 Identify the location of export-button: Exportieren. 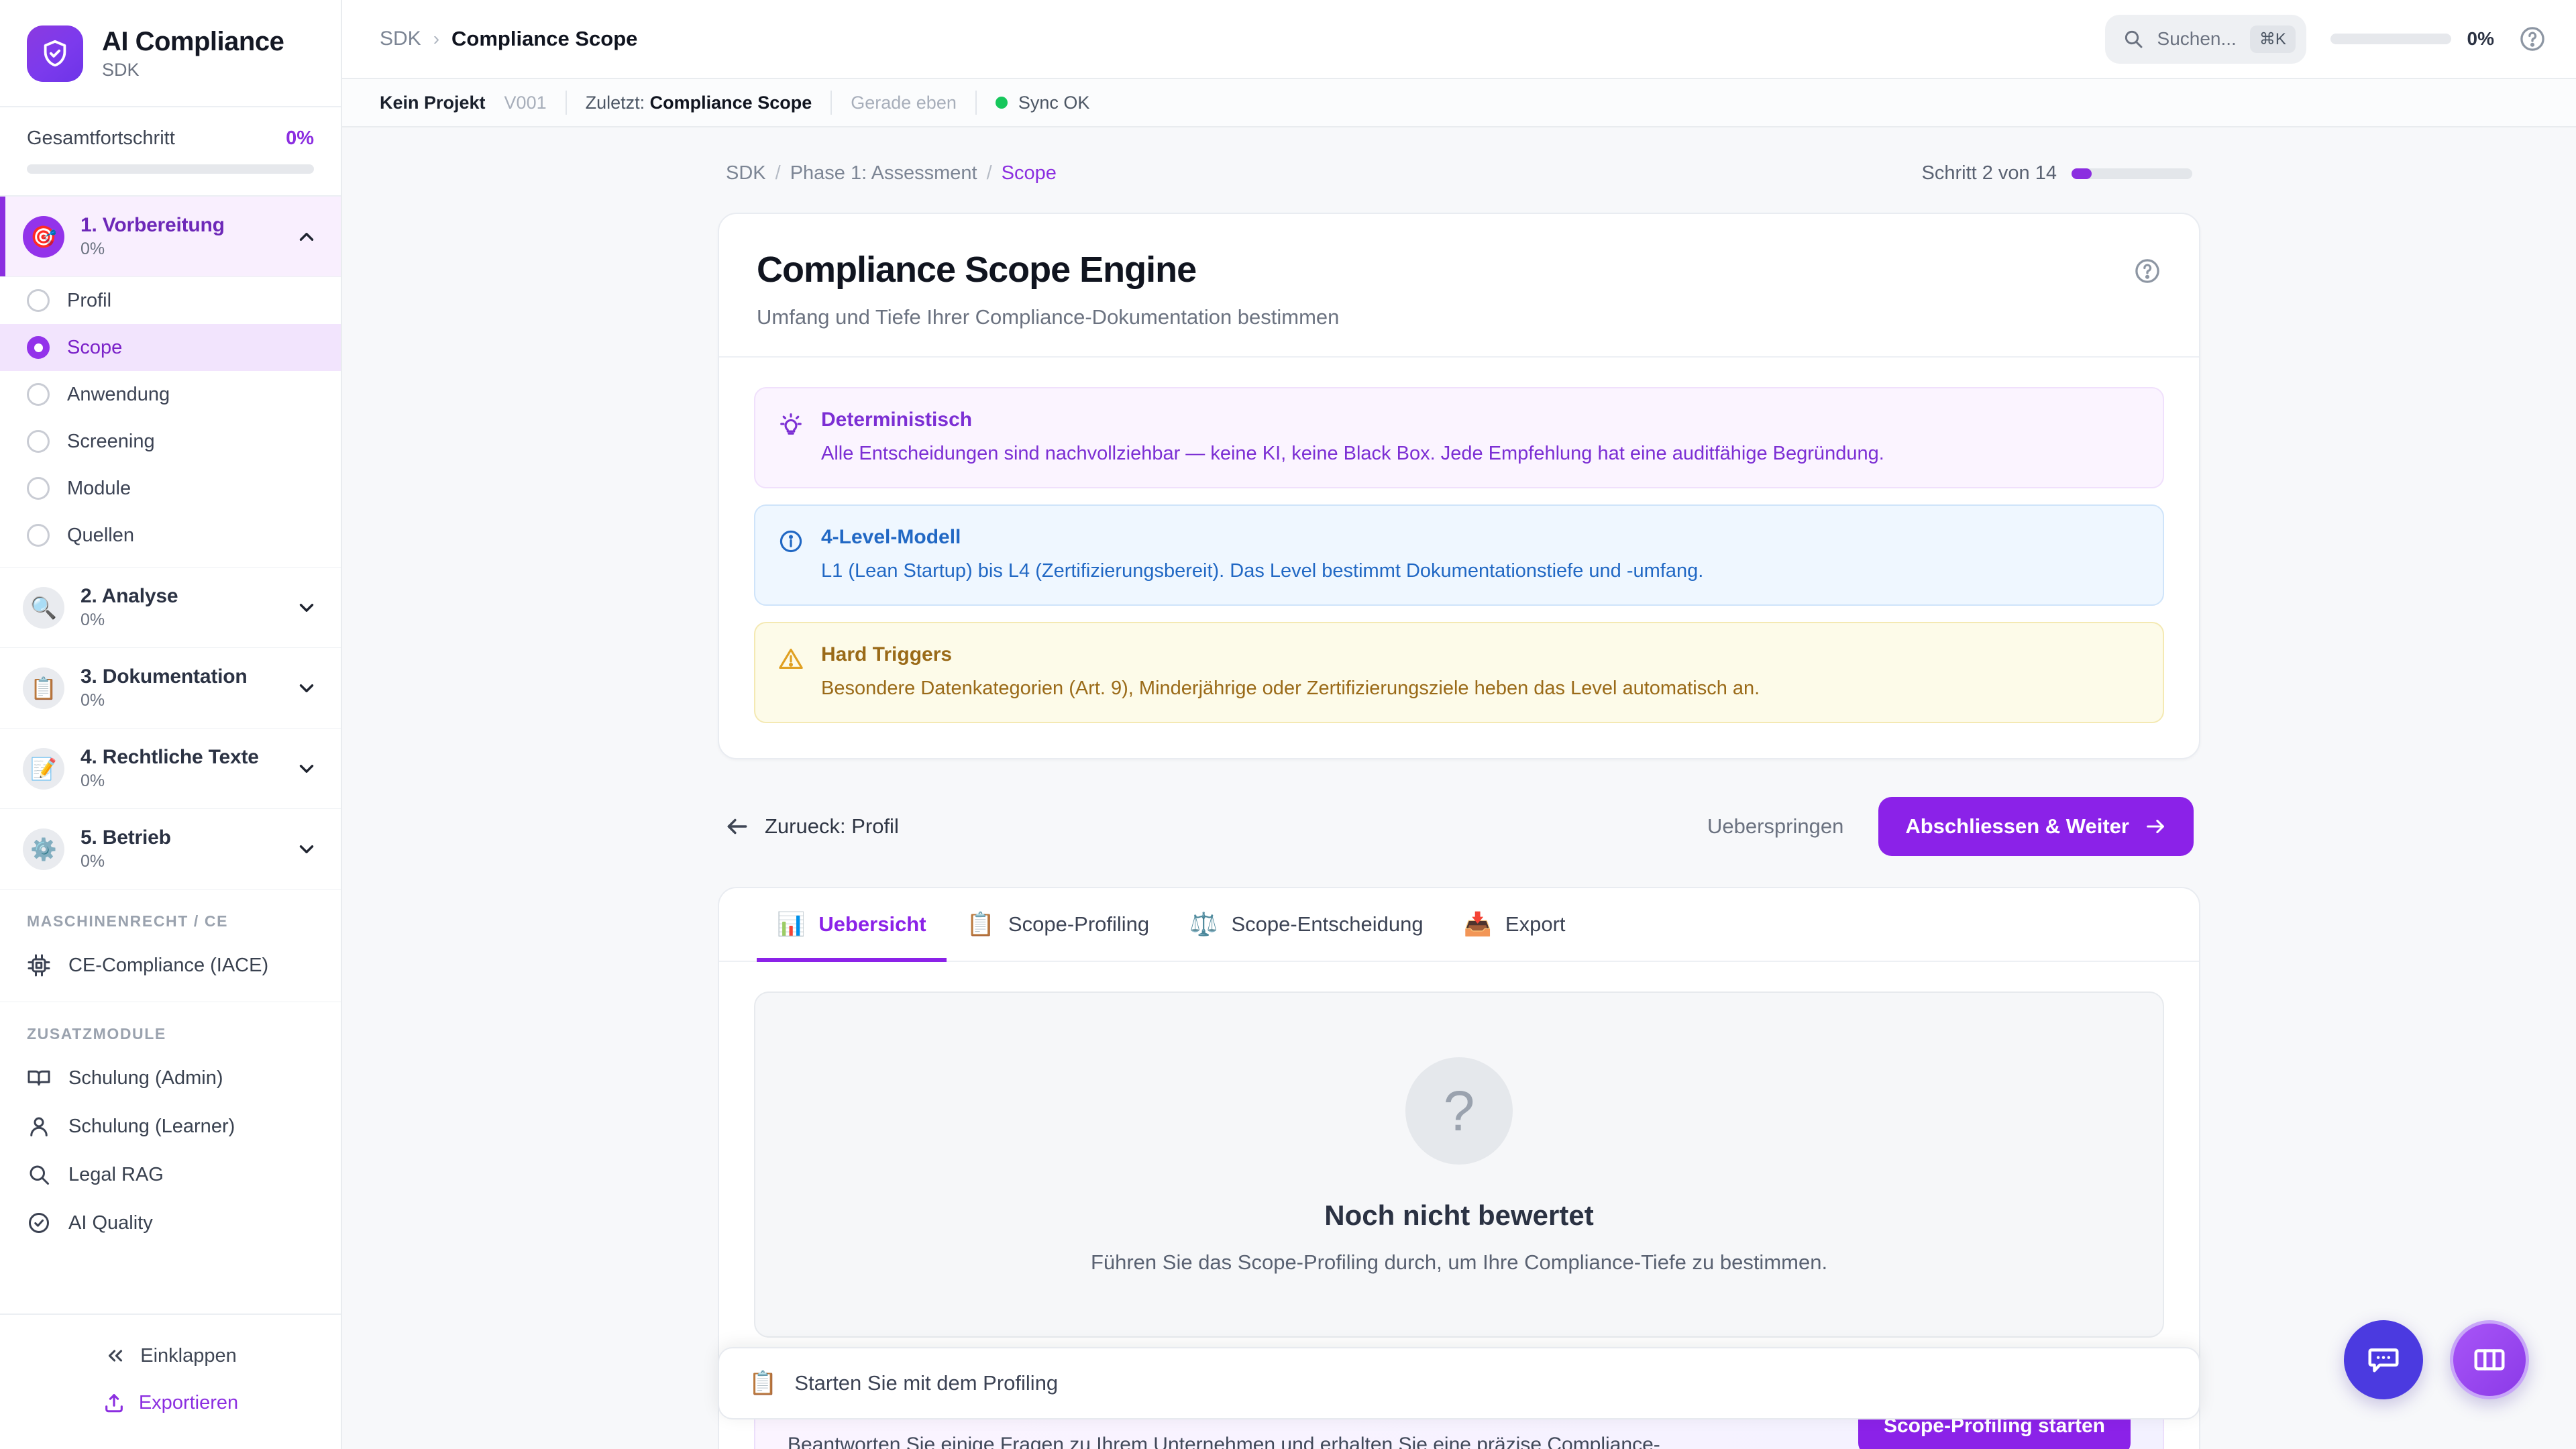
(170, 1402).